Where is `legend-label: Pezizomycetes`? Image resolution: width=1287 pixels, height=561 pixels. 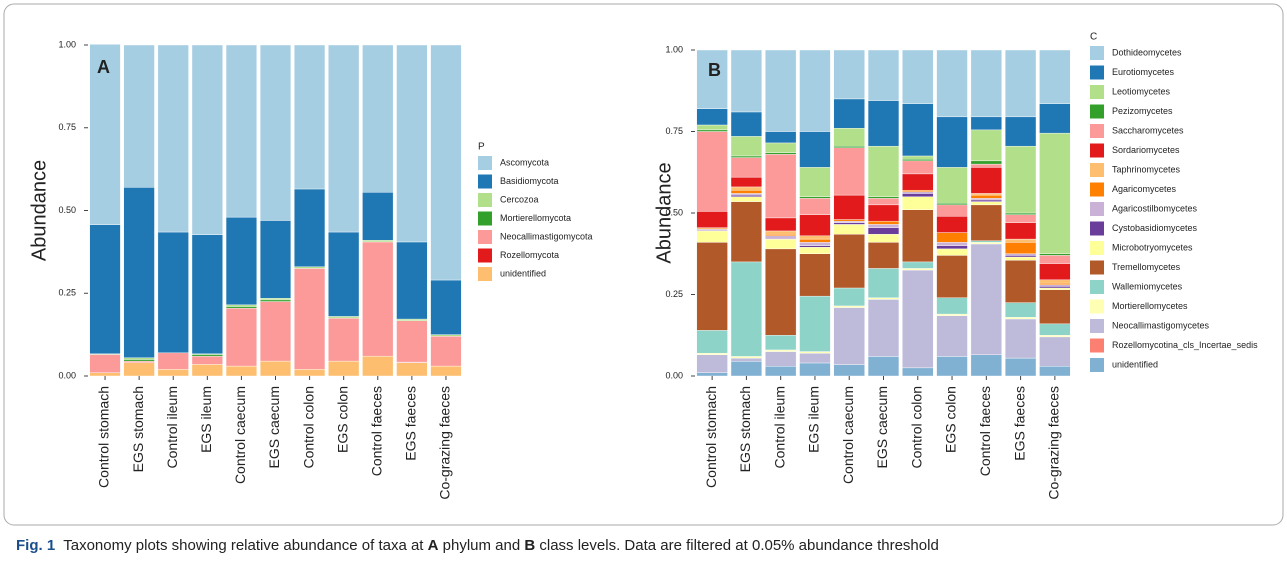 legend-label: Pezizomycetes is located at coordinates (1142, 111).